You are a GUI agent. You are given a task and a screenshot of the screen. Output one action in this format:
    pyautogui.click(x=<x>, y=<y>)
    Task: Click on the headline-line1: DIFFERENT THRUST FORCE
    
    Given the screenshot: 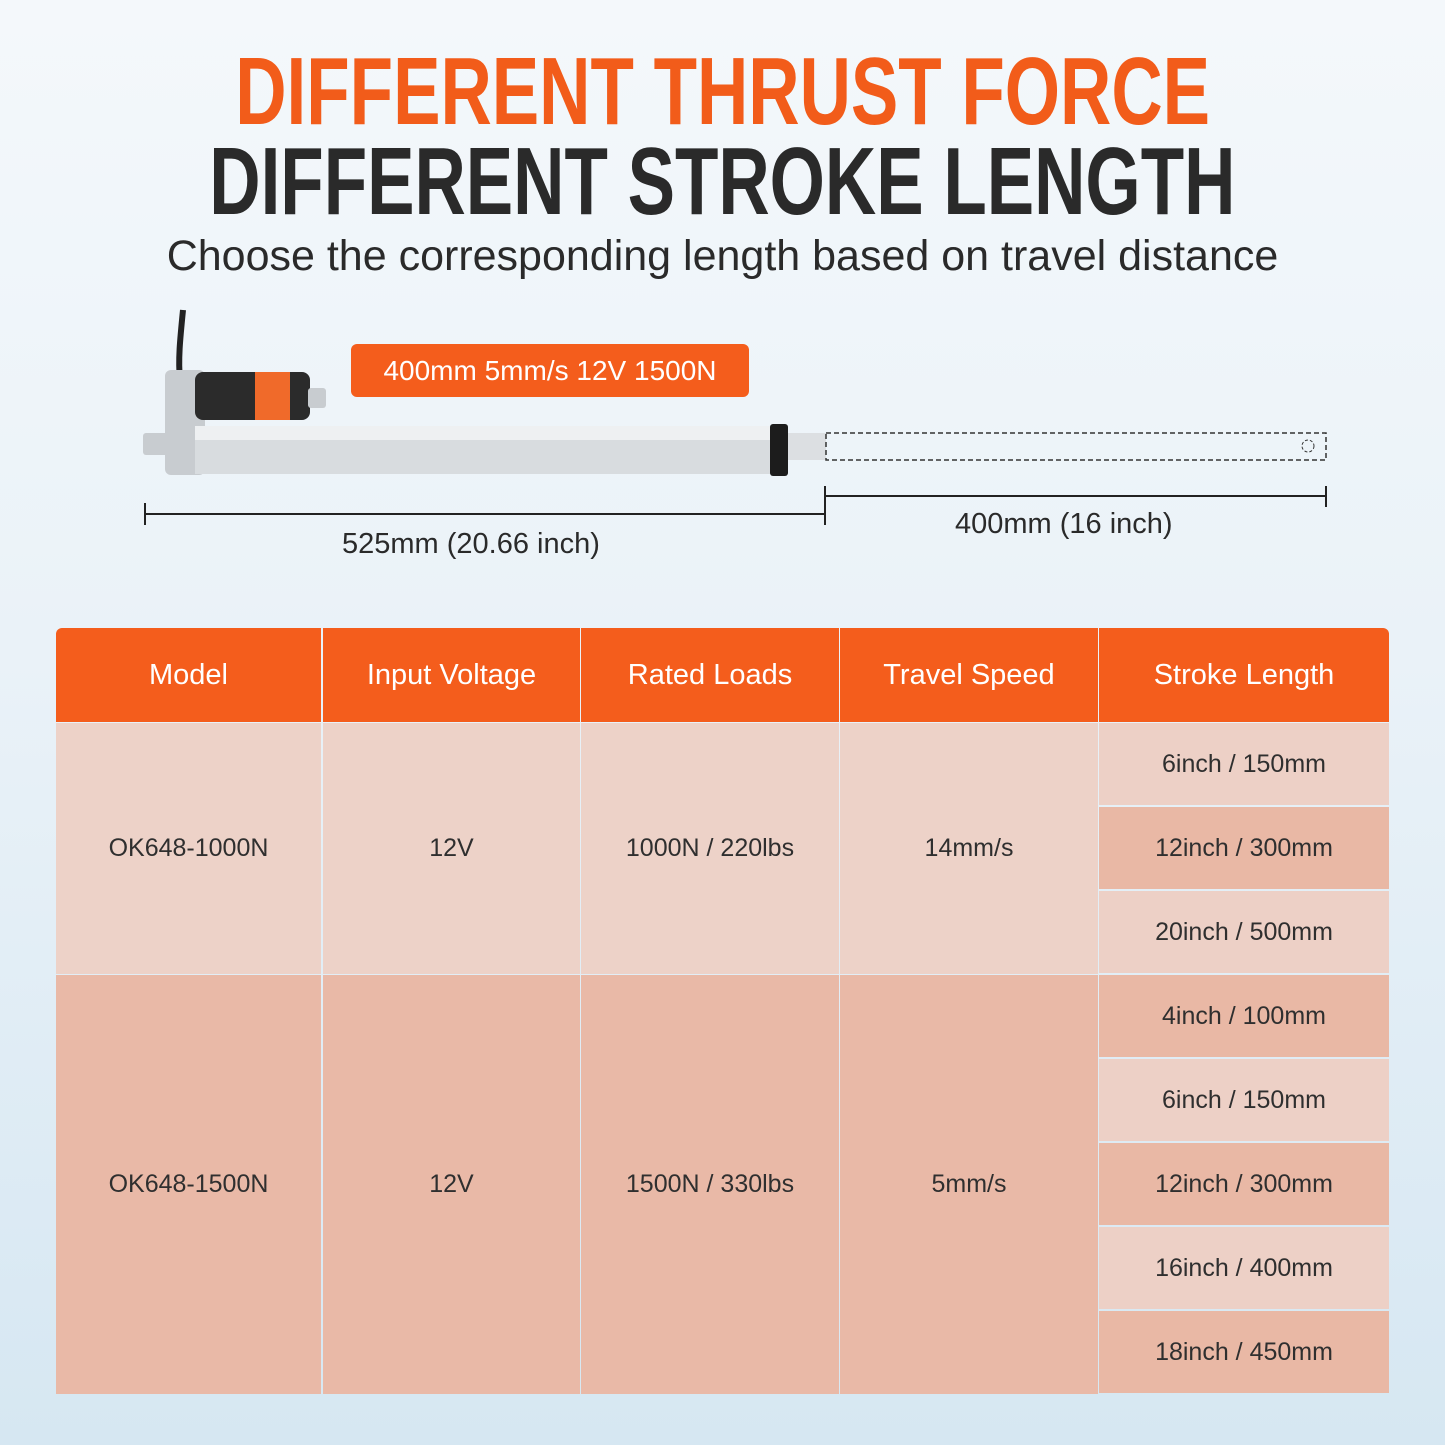 What is the action you would take?
    pyautogui.click(x=722, y=91)
    